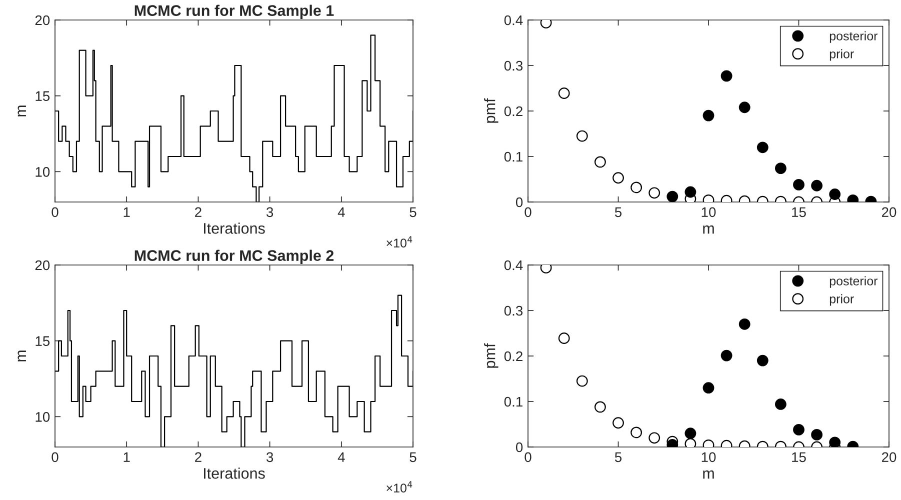 This screenshot has height=500, width=901. What do you see at coordinates (234, 12) in the screenshot?
I see `chart-title: MCMC run for MC Sample 1` at bounding box center [234, 12].